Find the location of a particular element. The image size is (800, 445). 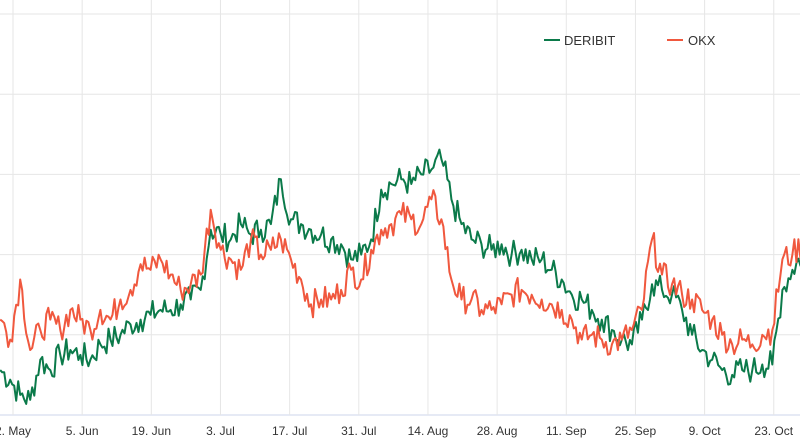

legend-label-okx: OKX is located at coordinates (702, 40).